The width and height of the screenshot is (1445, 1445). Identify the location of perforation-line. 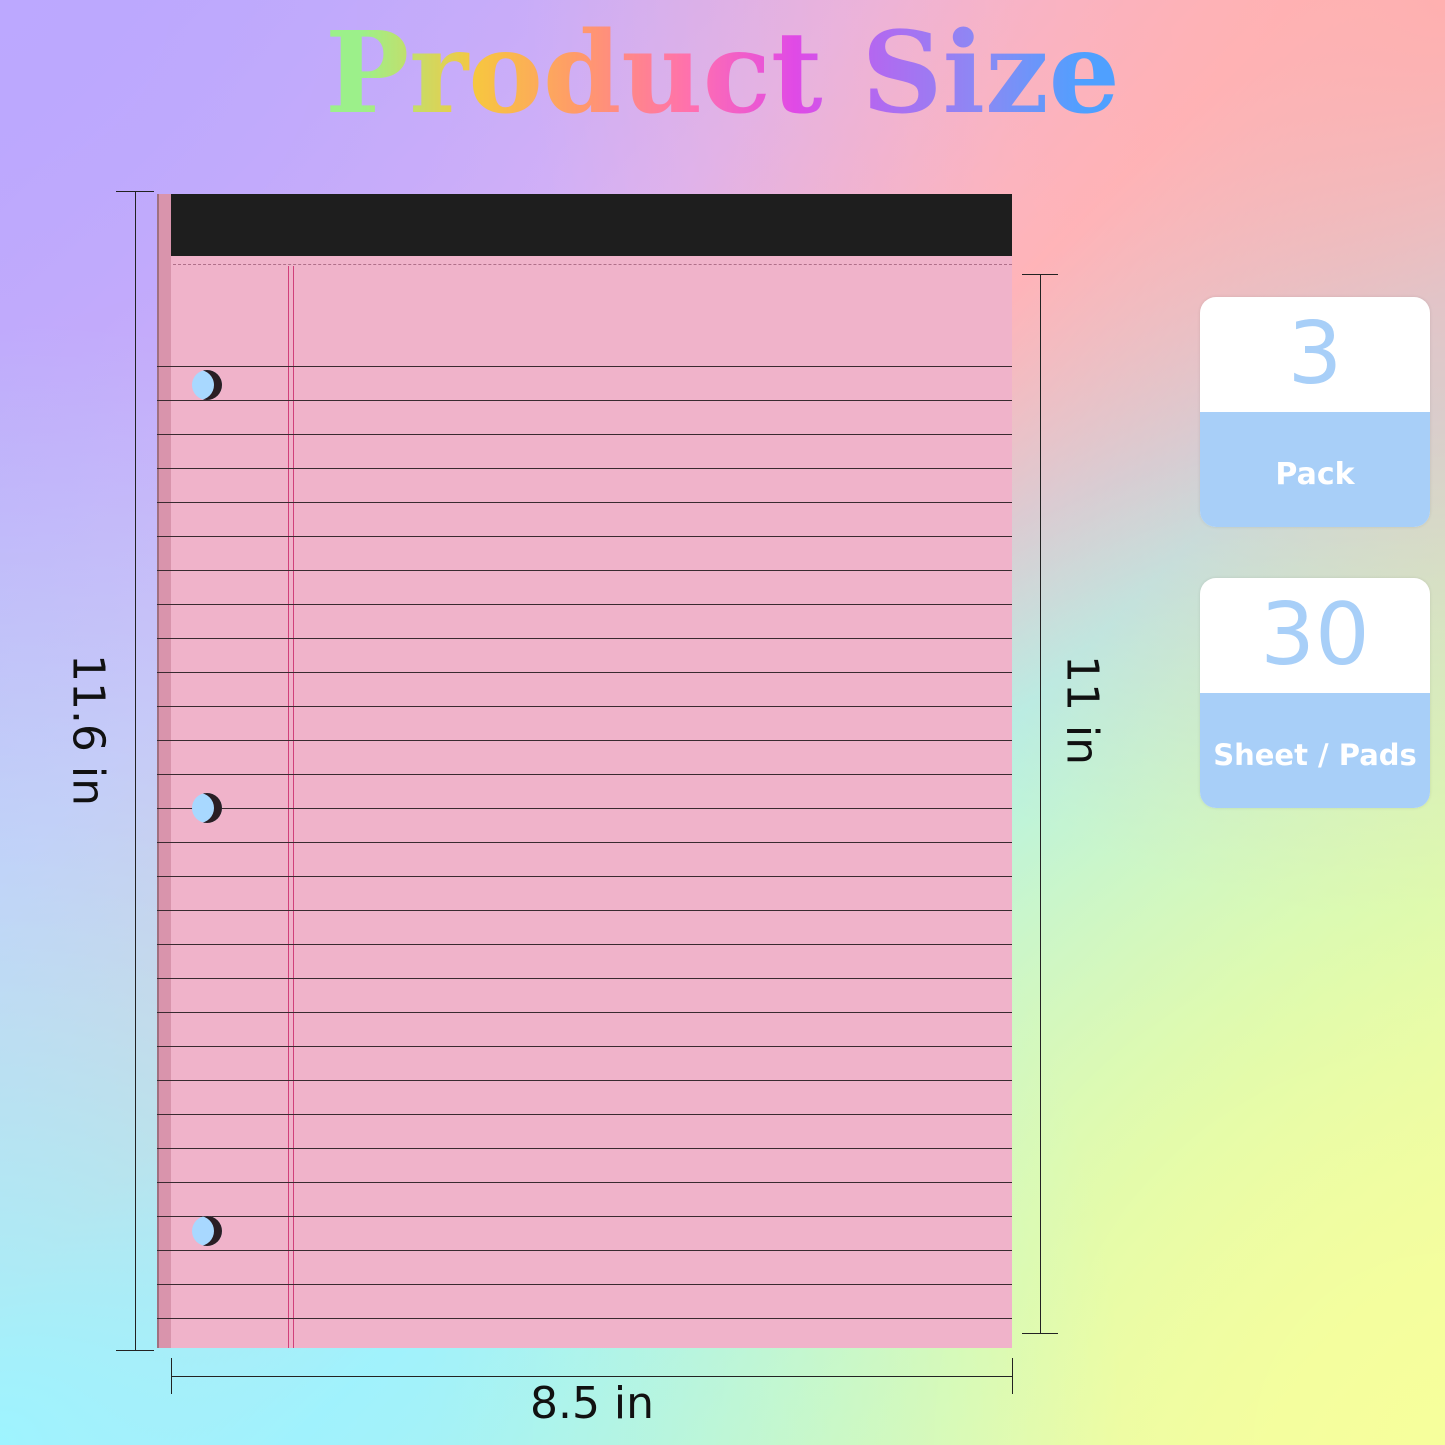
(592, 264).